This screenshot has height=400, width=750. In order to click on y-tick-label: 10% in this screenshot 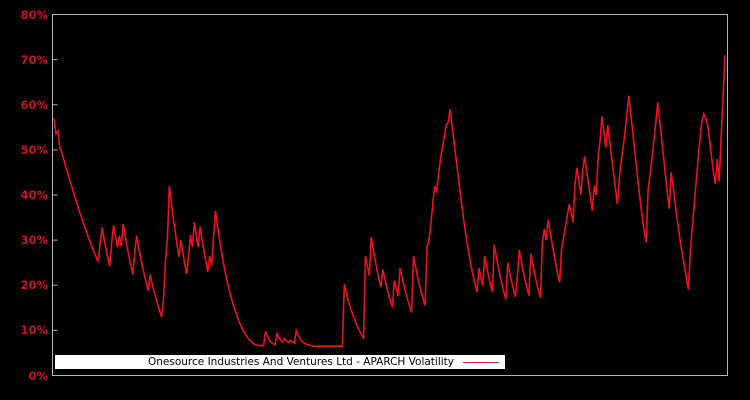, I will do `click(34, 330)`.